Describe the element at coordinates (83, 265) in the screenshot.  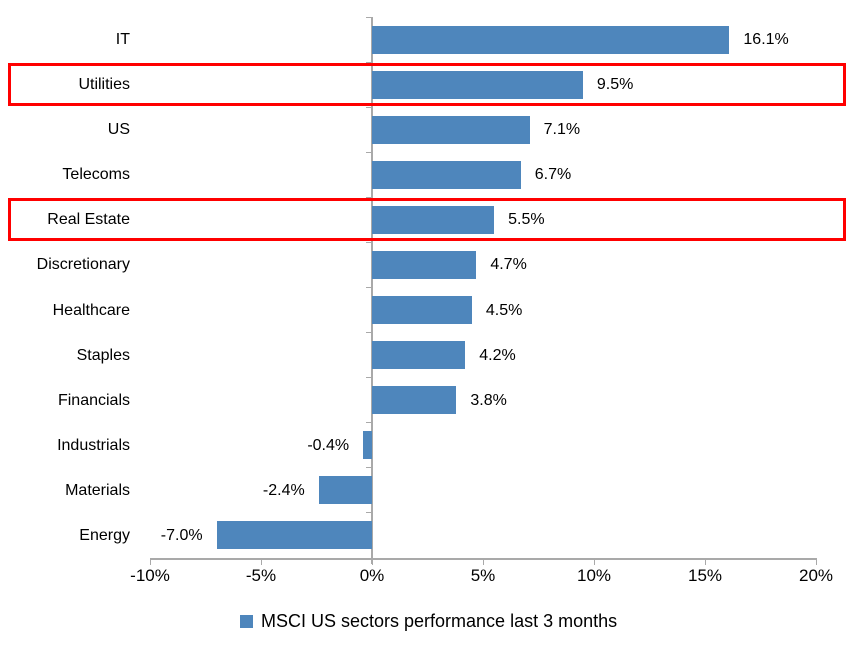
I see `category-label-discretionary: Discretionary` at that location.